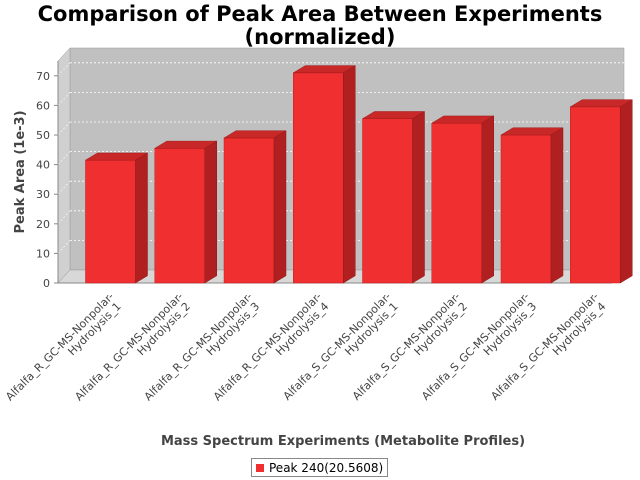 Image resolution: width=640 pixels, height=480 pixels. Describe the element at coordinates (43, 224) in the screenshot. I see `y-tick-label: 20` at that location.